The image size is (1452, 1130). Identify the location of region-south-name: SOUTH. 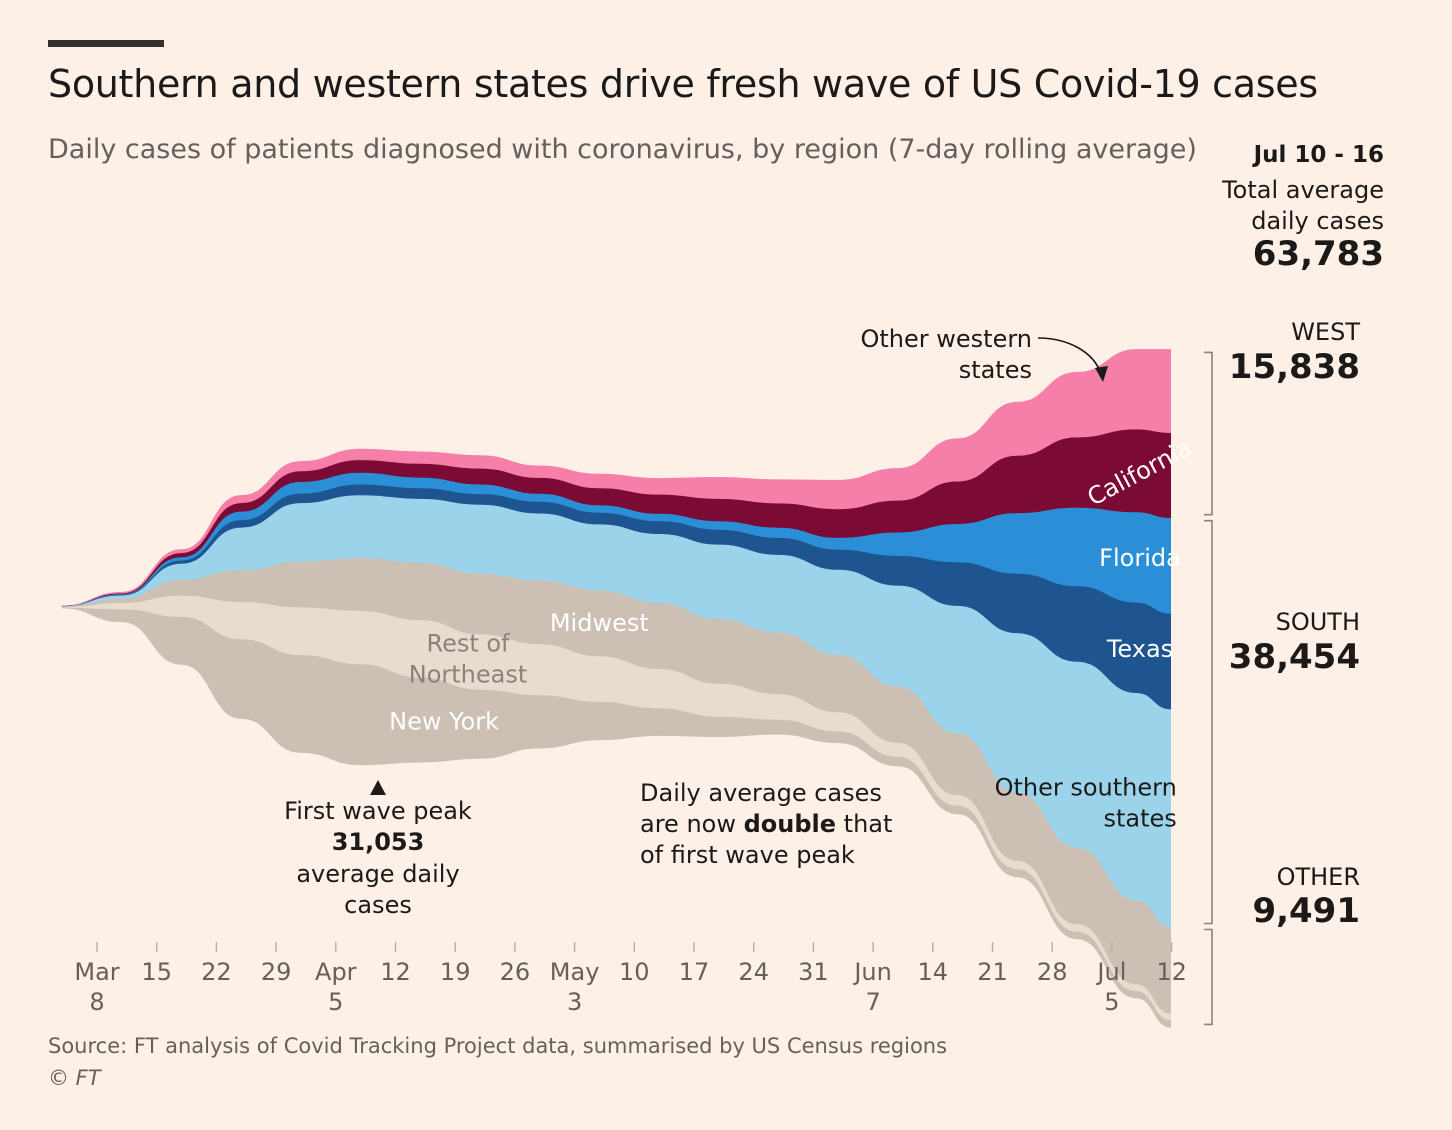
(1318, 622).